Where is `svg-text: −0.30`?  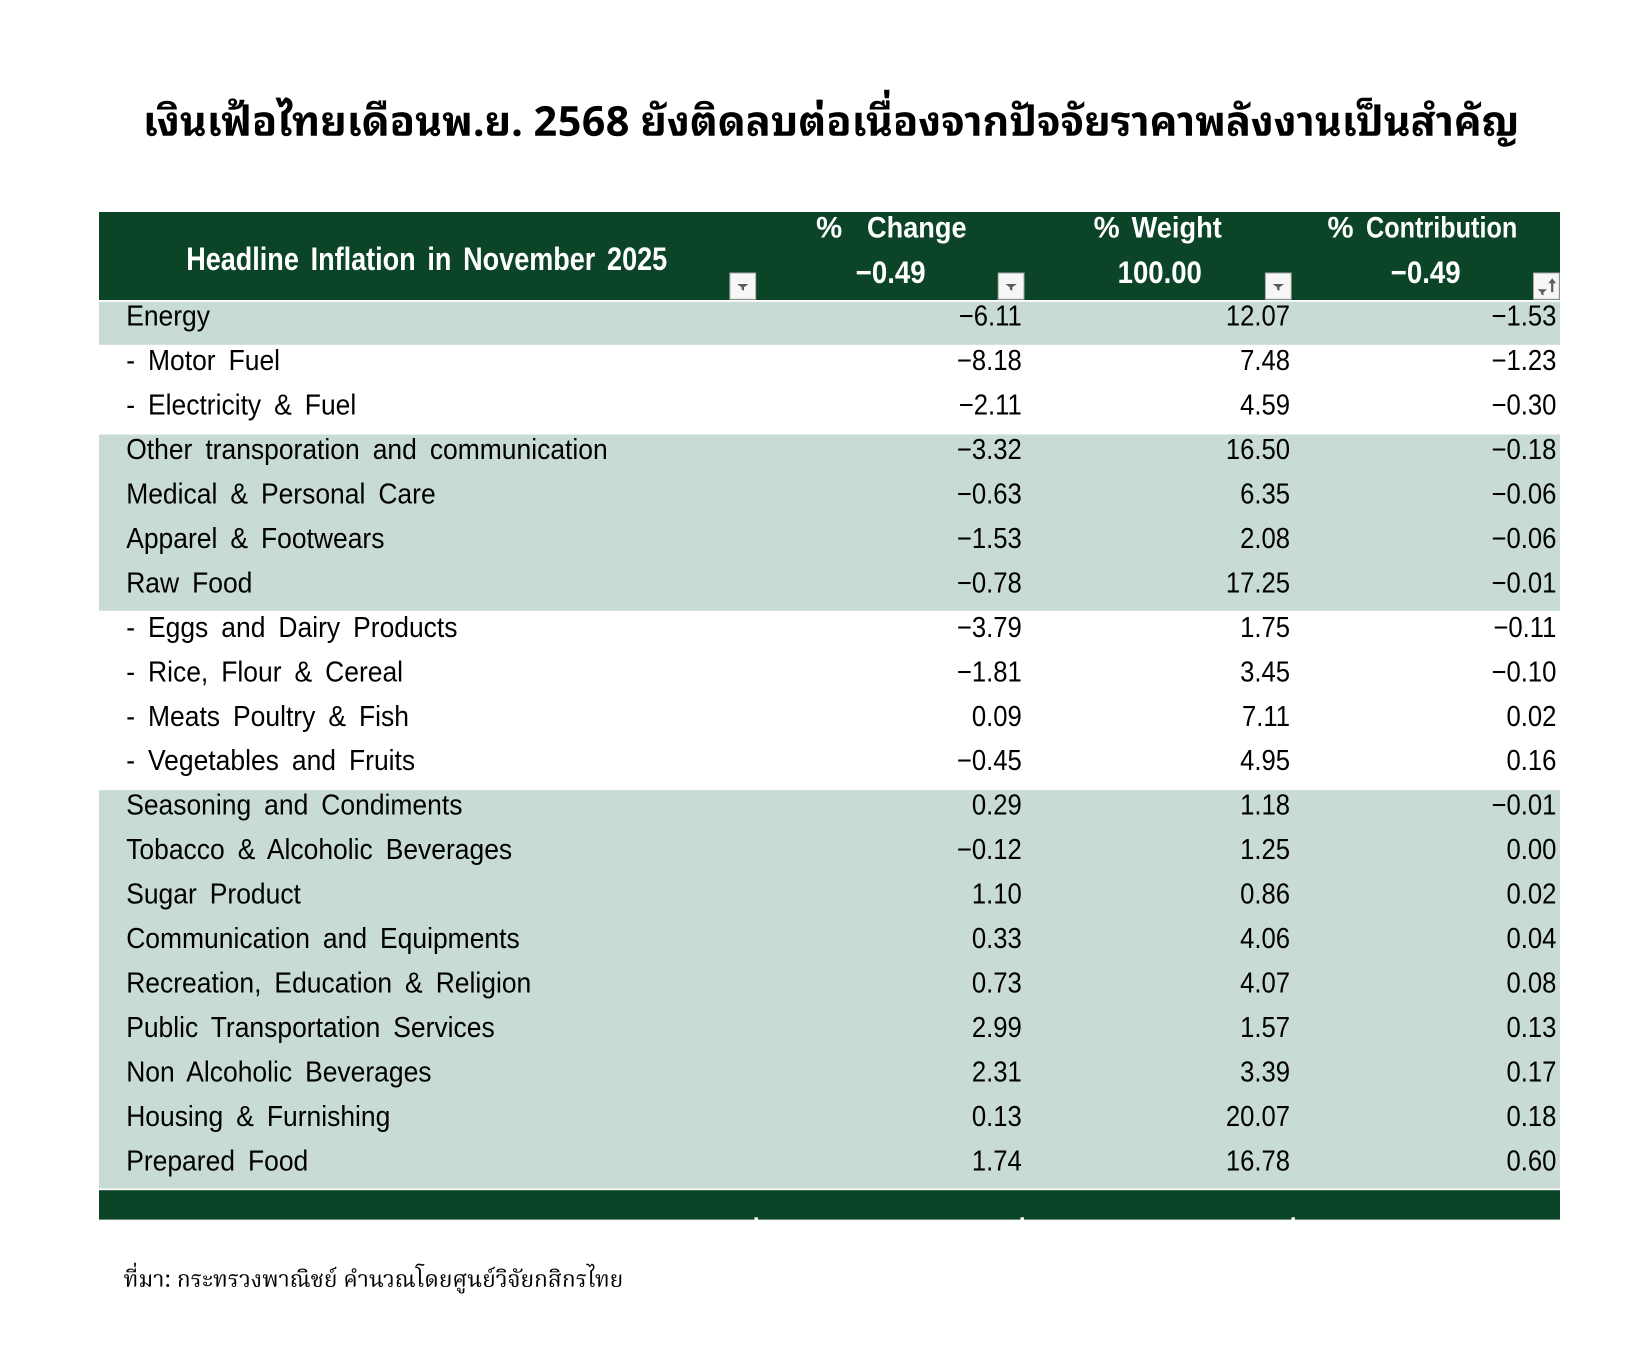
svg-text: −0.30 is located at coordinates (1523, 404).